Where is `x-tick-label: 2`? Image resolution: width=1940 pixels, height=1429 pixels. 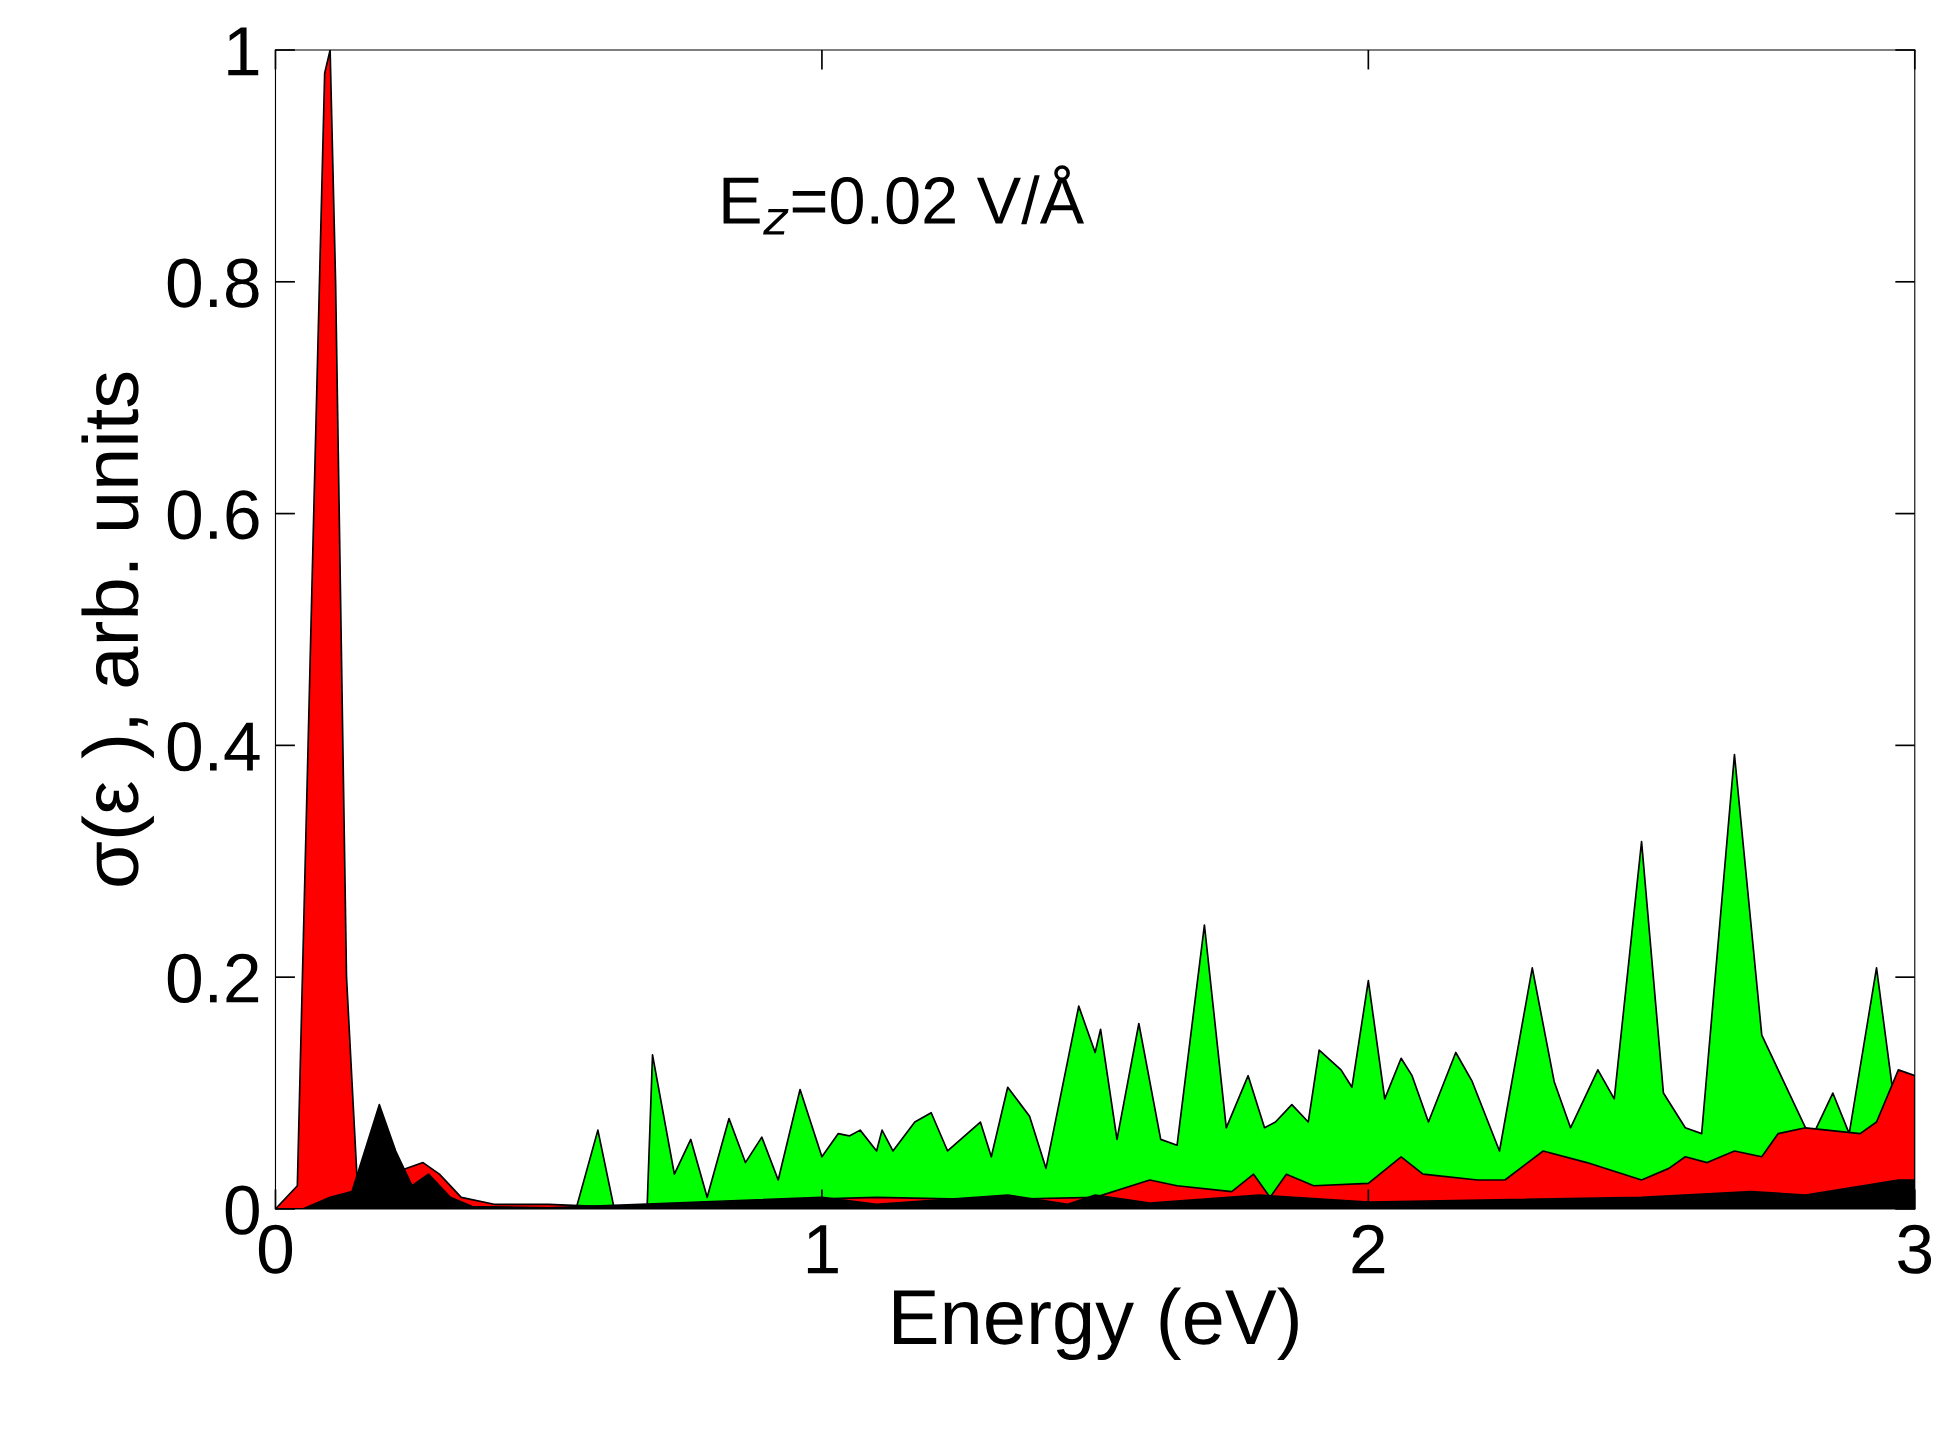
x-tick-label: 2 is located at coordinates (1368, 1249).